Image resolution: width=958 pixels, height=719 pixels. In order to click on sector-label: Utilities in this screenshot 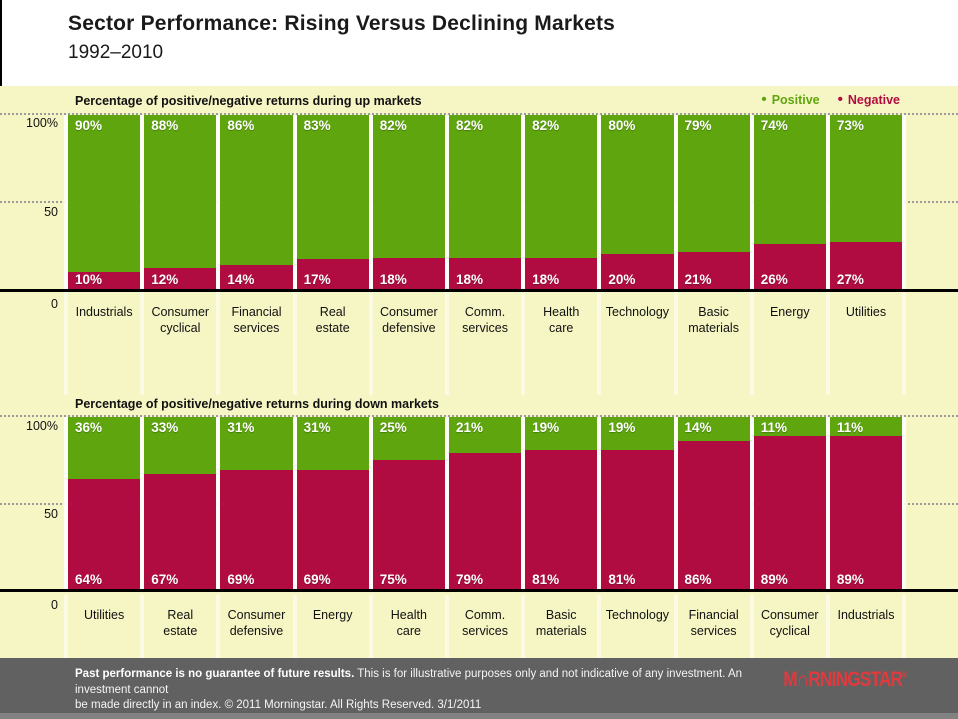, I will do `click(863, 343)`.